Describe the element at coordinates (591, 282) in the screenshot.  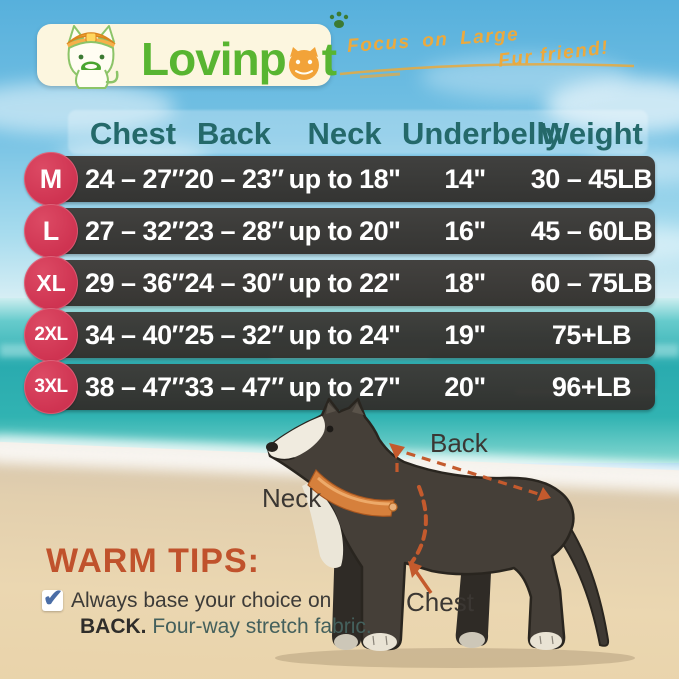
I see `weight-value: 60 – 75LB` at that location.